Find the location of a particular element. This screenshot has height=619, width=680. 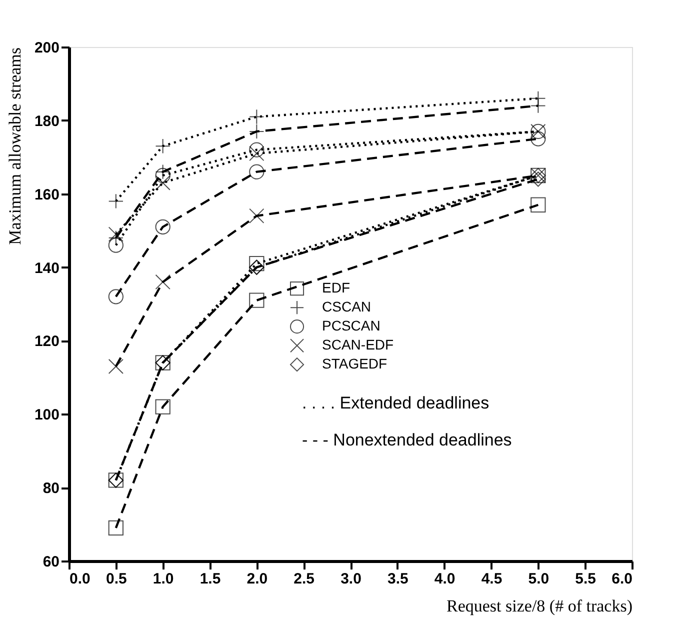

annotation: - - - Nonextended deadlines is located at coordinates (407, 440).